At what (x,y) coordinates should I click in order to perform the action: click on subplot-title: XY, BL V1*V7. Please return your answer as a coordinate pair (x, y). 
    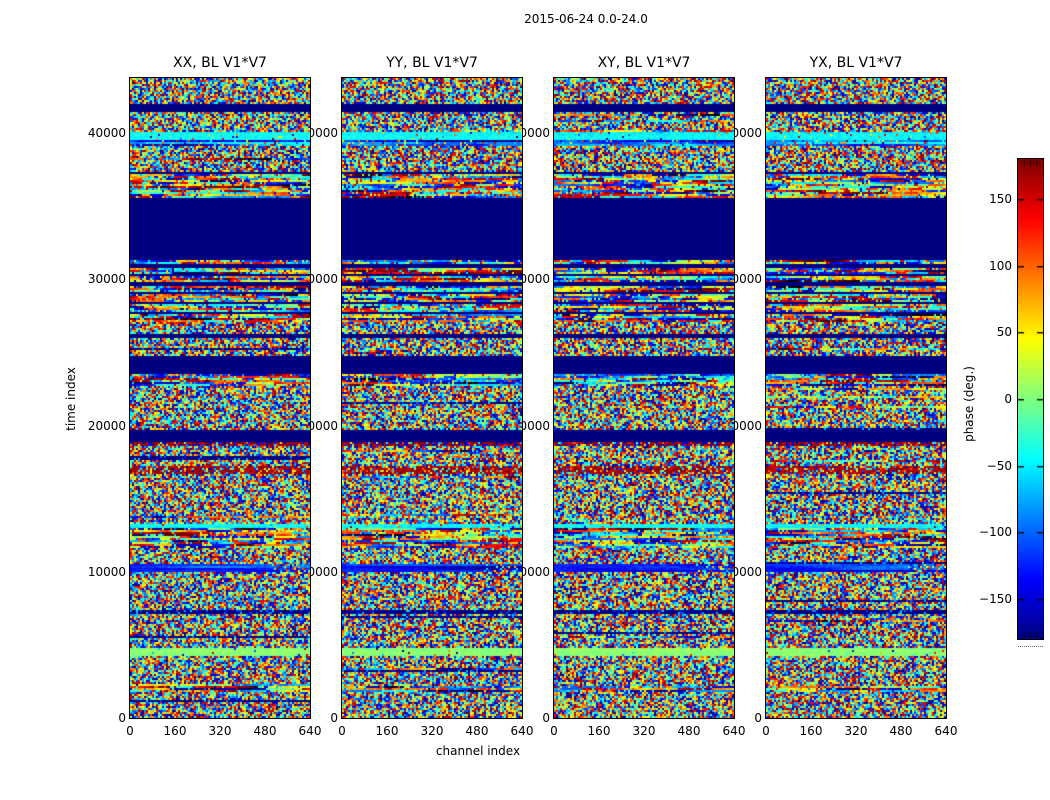
    Looking at the image, I should click on (644, 63).